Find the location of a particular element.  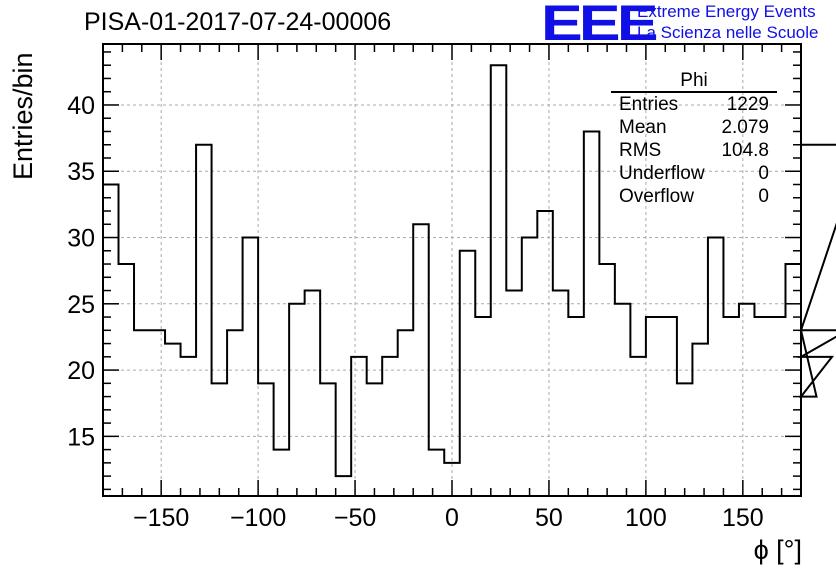

stats-value: 2.079 is located at coordinates (745, 127).